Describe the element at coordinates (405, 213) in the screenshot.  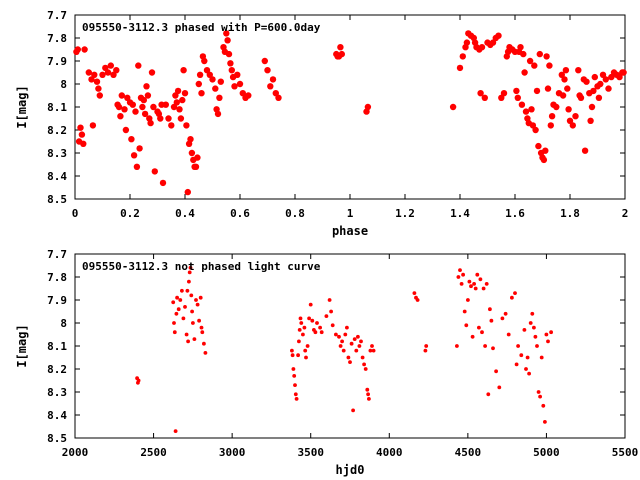
I see `x-tick-label: 1.2` at that location.